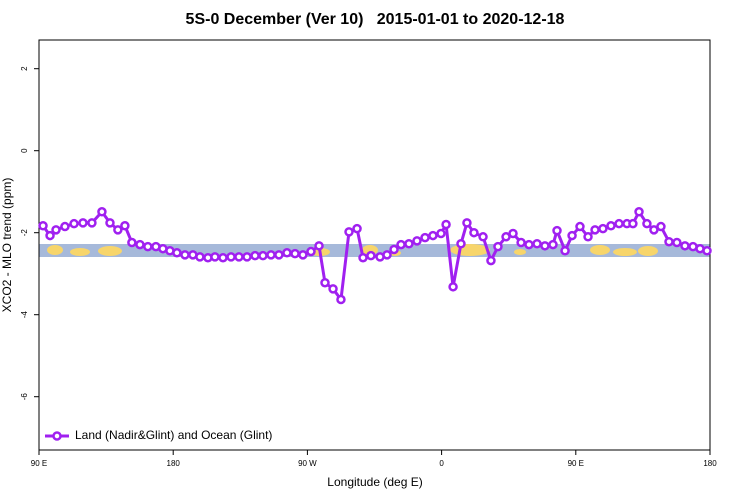 The image size is (750, 500). Describe the element at coordinates (441, 463) in the screenshot. I see `x-tick-label: 0` at that location.